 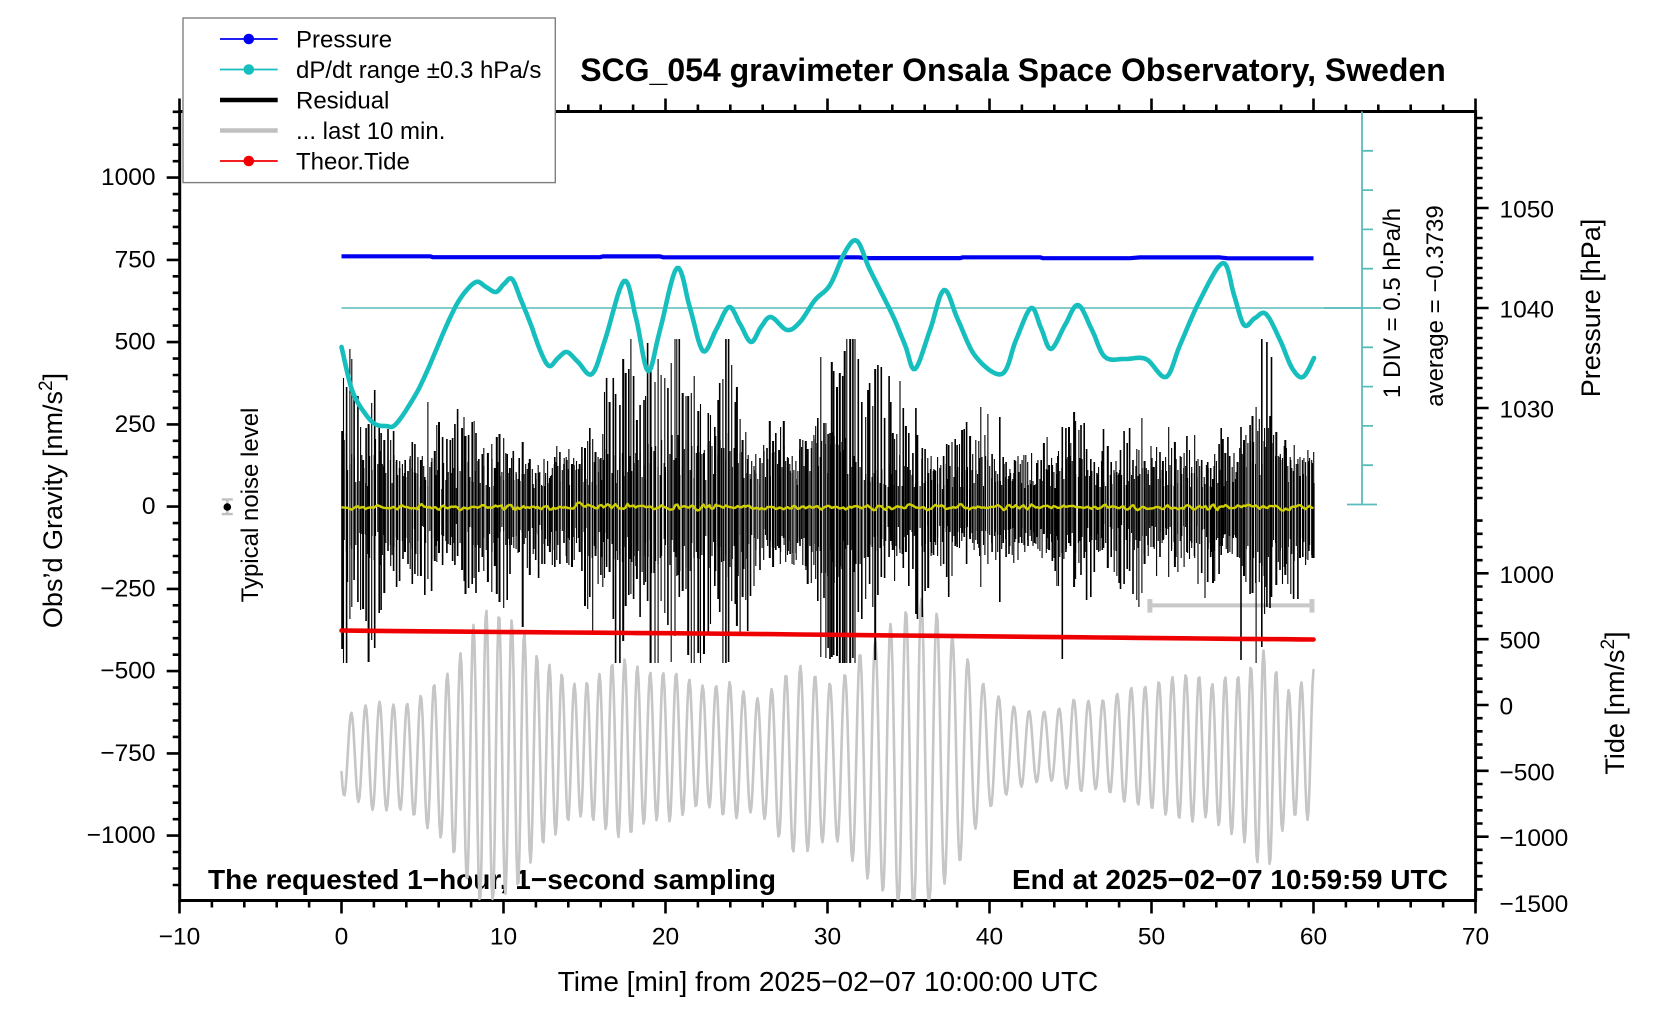 I want to click on svg-text: 10, so click(x=503, y=937).